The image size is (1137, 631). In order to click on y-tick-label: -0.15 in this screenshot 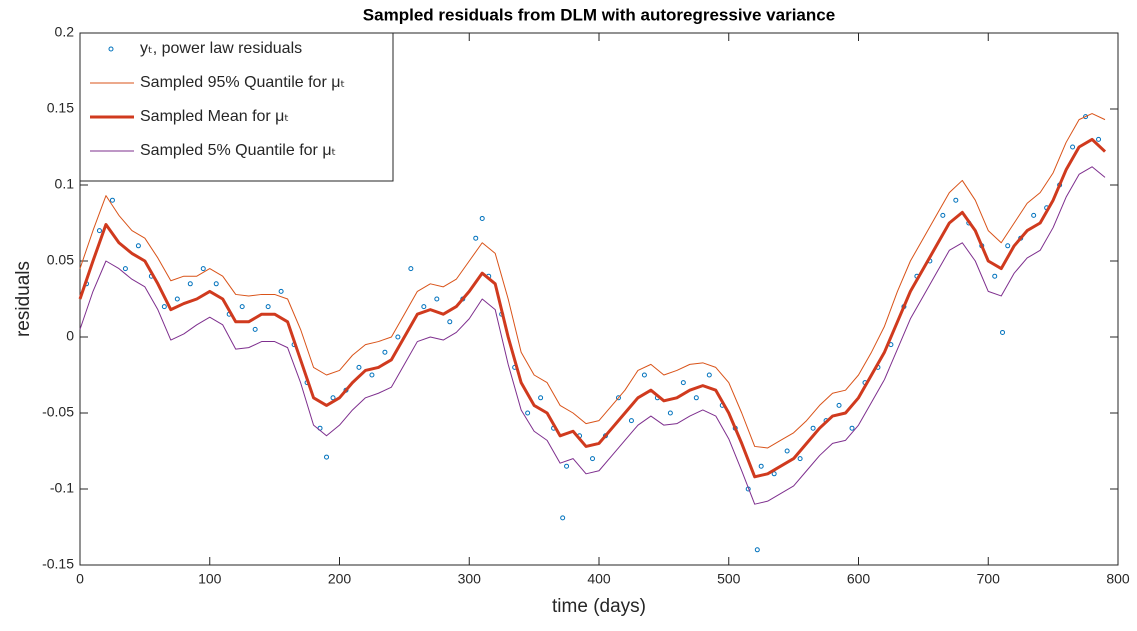, I will do `click(58, 564)`.